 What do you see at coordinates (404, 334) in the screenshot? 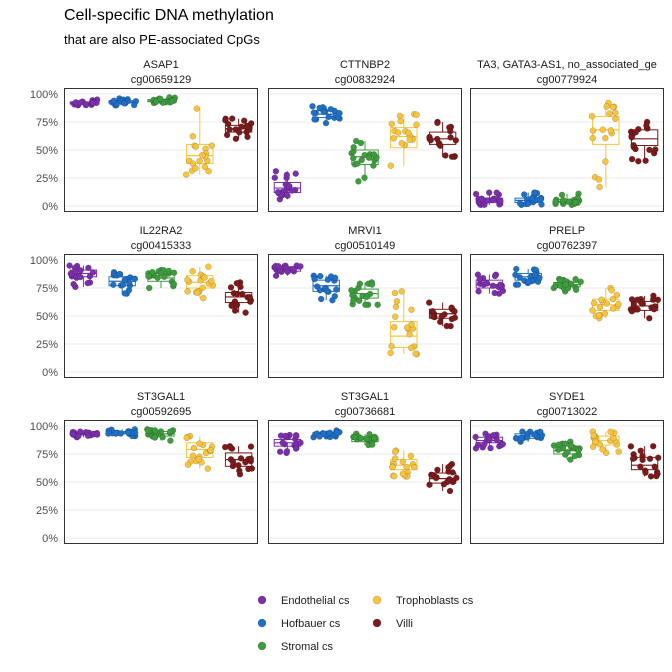
I see `box` at bounding box center [404, 334].